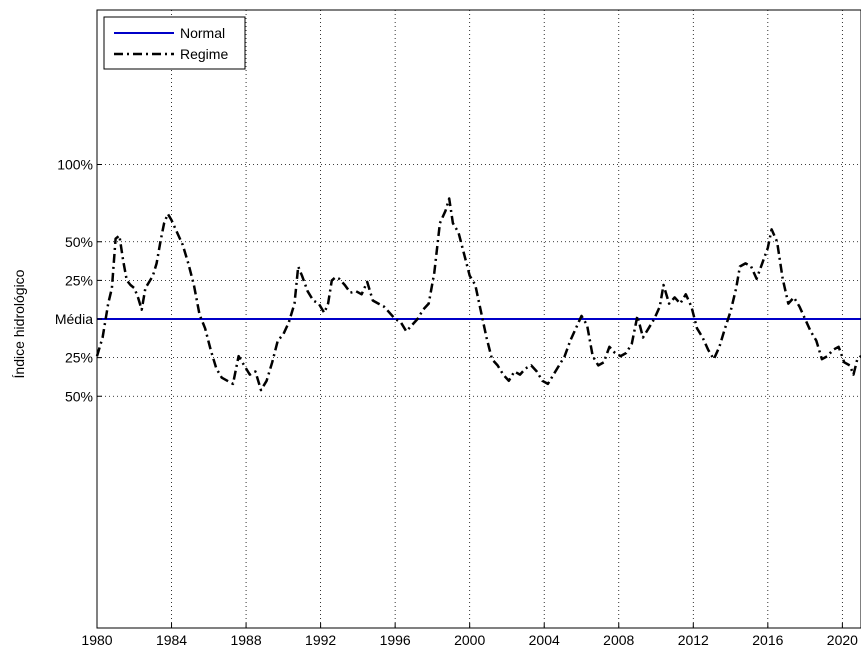 The image size is (861, 654). I want to click on x-tick-label: 1988, so click(245, 640).